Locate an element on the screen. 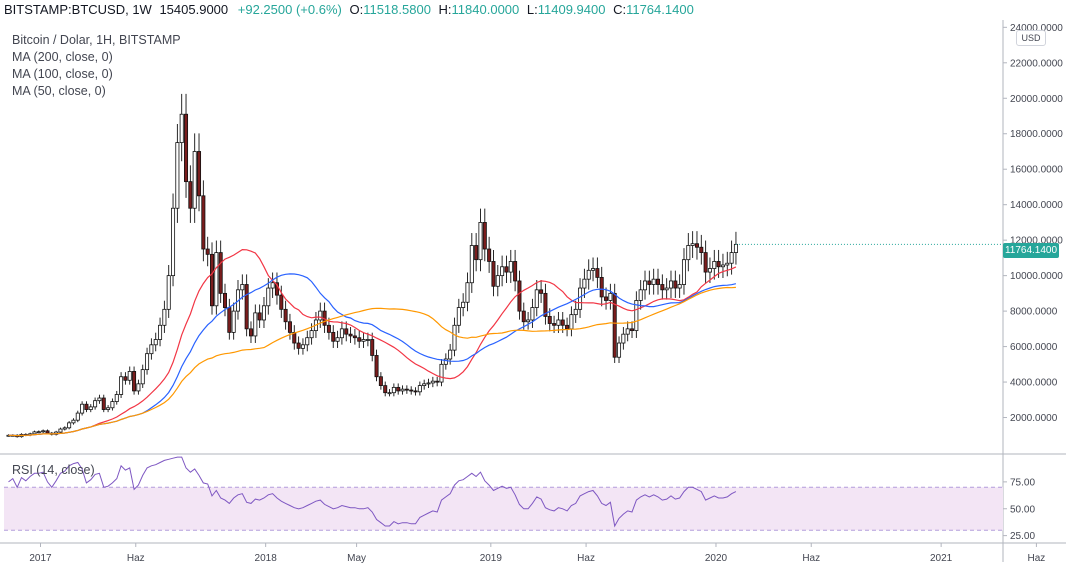 The width and height of the screenshot is (1066, 579). legend-ma200: MA (200, close, 0) is located at coordinates (62, 57).